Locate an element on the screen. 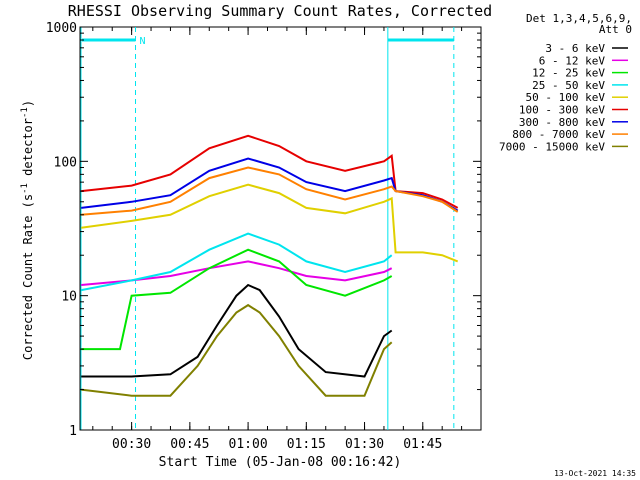 The width and height of the screenshot is (640, 480). x-tick-label-2: 01:00 is located at coordinates (248, 444).